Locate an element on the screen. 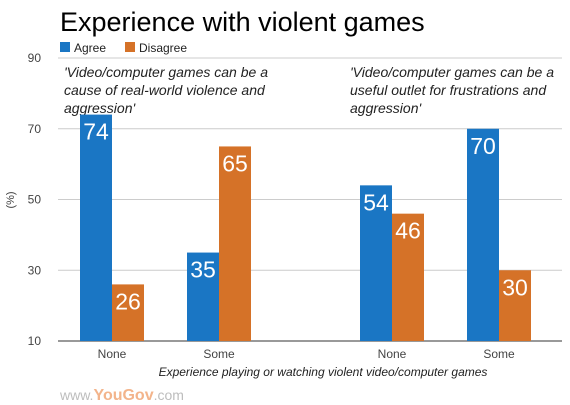 The height and width of the screenshot is (405, 570). data-label: 65 is located at coordinates (235, 163).